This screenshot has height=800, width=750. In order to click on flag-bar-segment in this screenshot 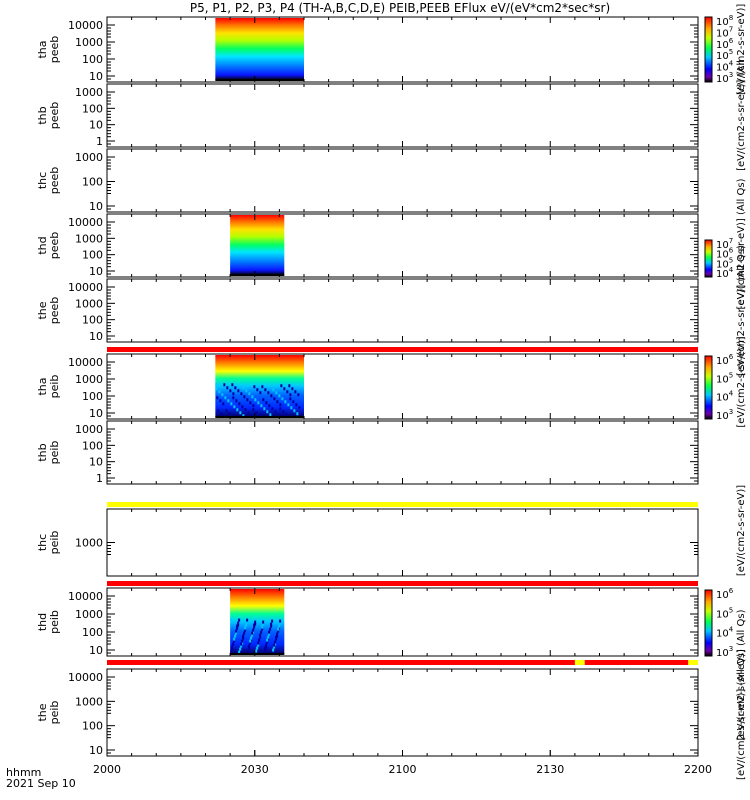, I will do `click(579, 662)`.